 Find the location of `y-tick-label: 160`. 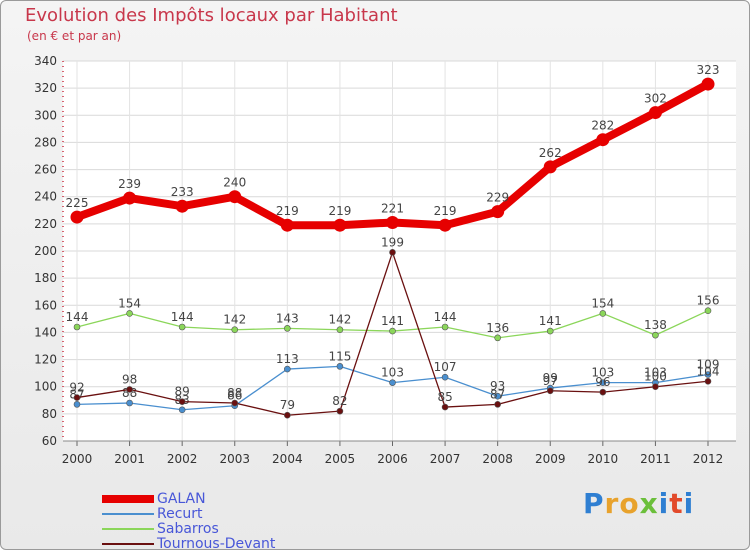

y-tick-label: 160 is located at coordinates (45, 305).